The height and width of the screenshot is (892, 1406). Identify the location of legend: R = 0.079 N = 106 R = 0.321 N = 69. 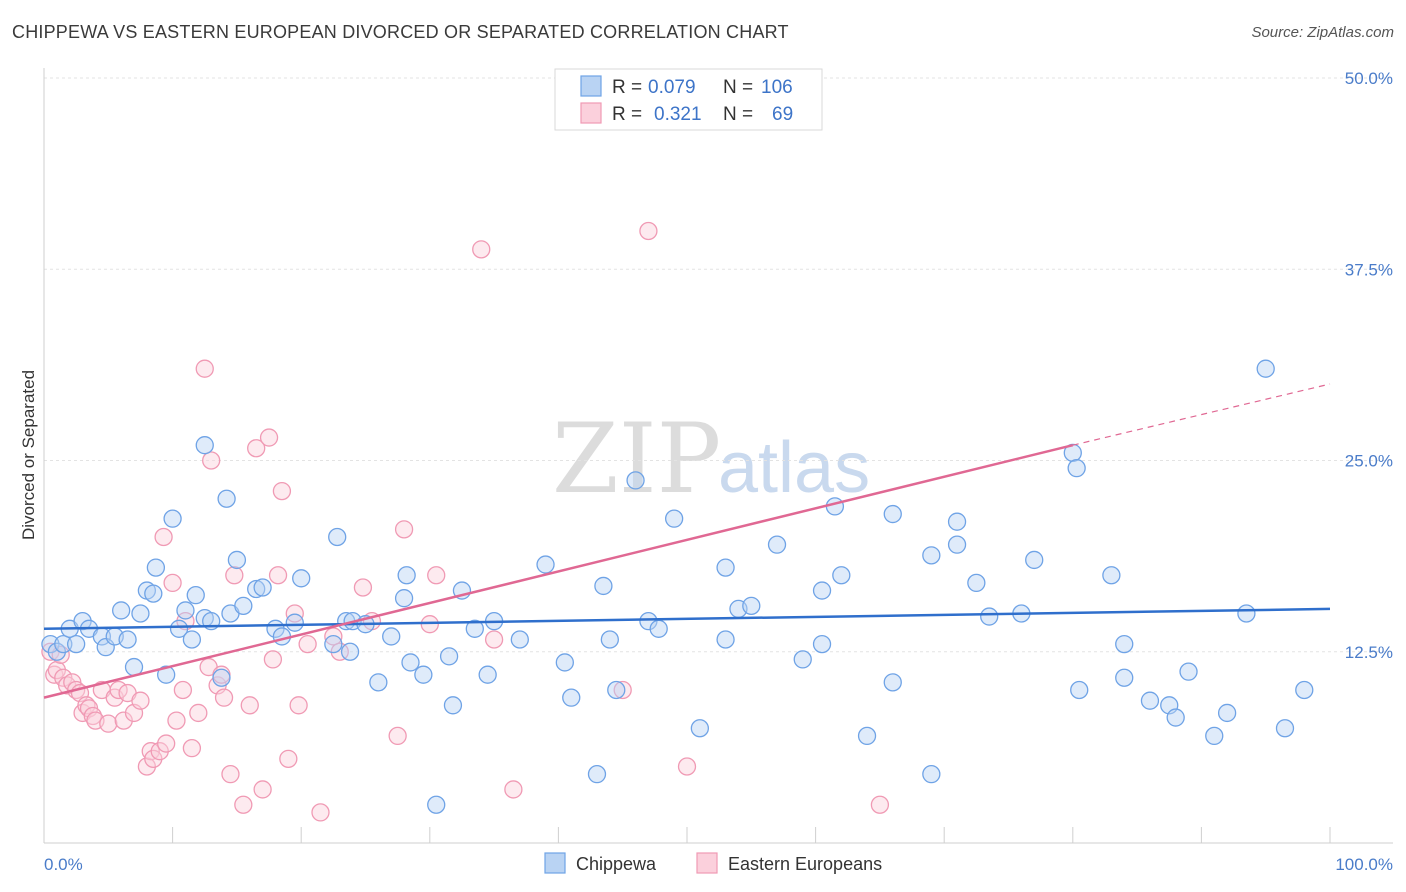
(688, 99).